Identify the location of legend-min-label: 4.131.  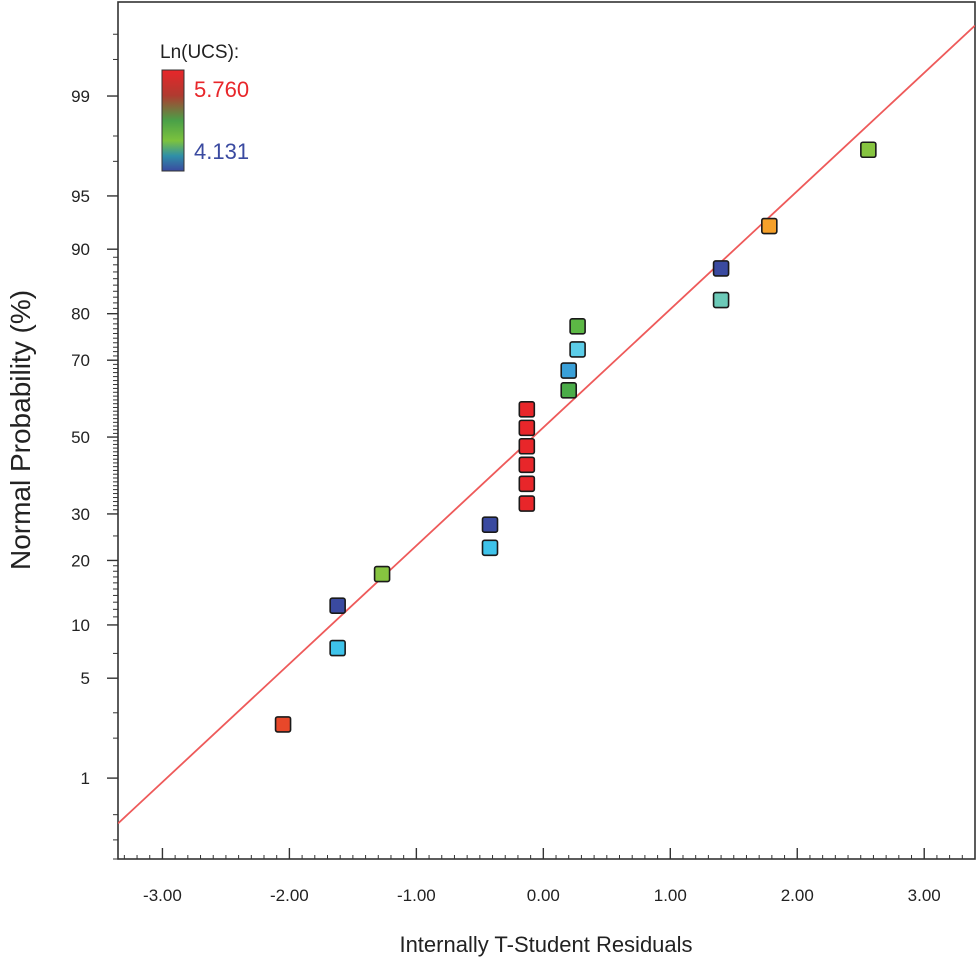
(221, 151).